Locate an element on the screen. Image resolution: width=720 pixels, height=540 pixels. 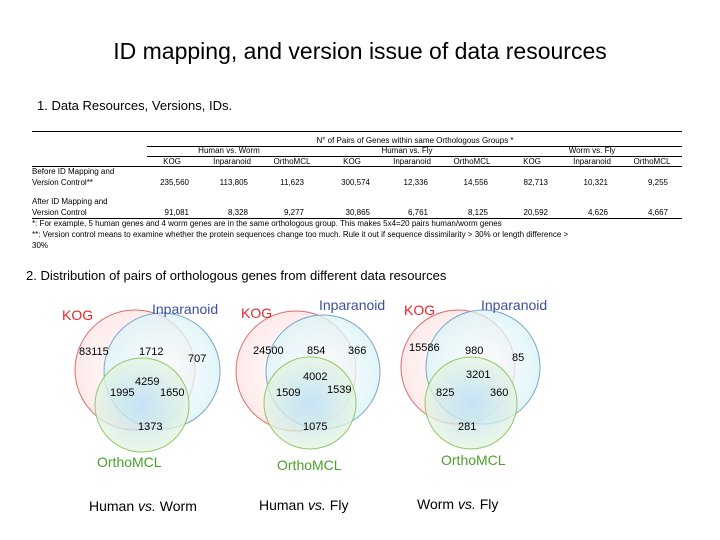
venn-value-kog-orthomcl: 825 is located at coordinates (445, 393).